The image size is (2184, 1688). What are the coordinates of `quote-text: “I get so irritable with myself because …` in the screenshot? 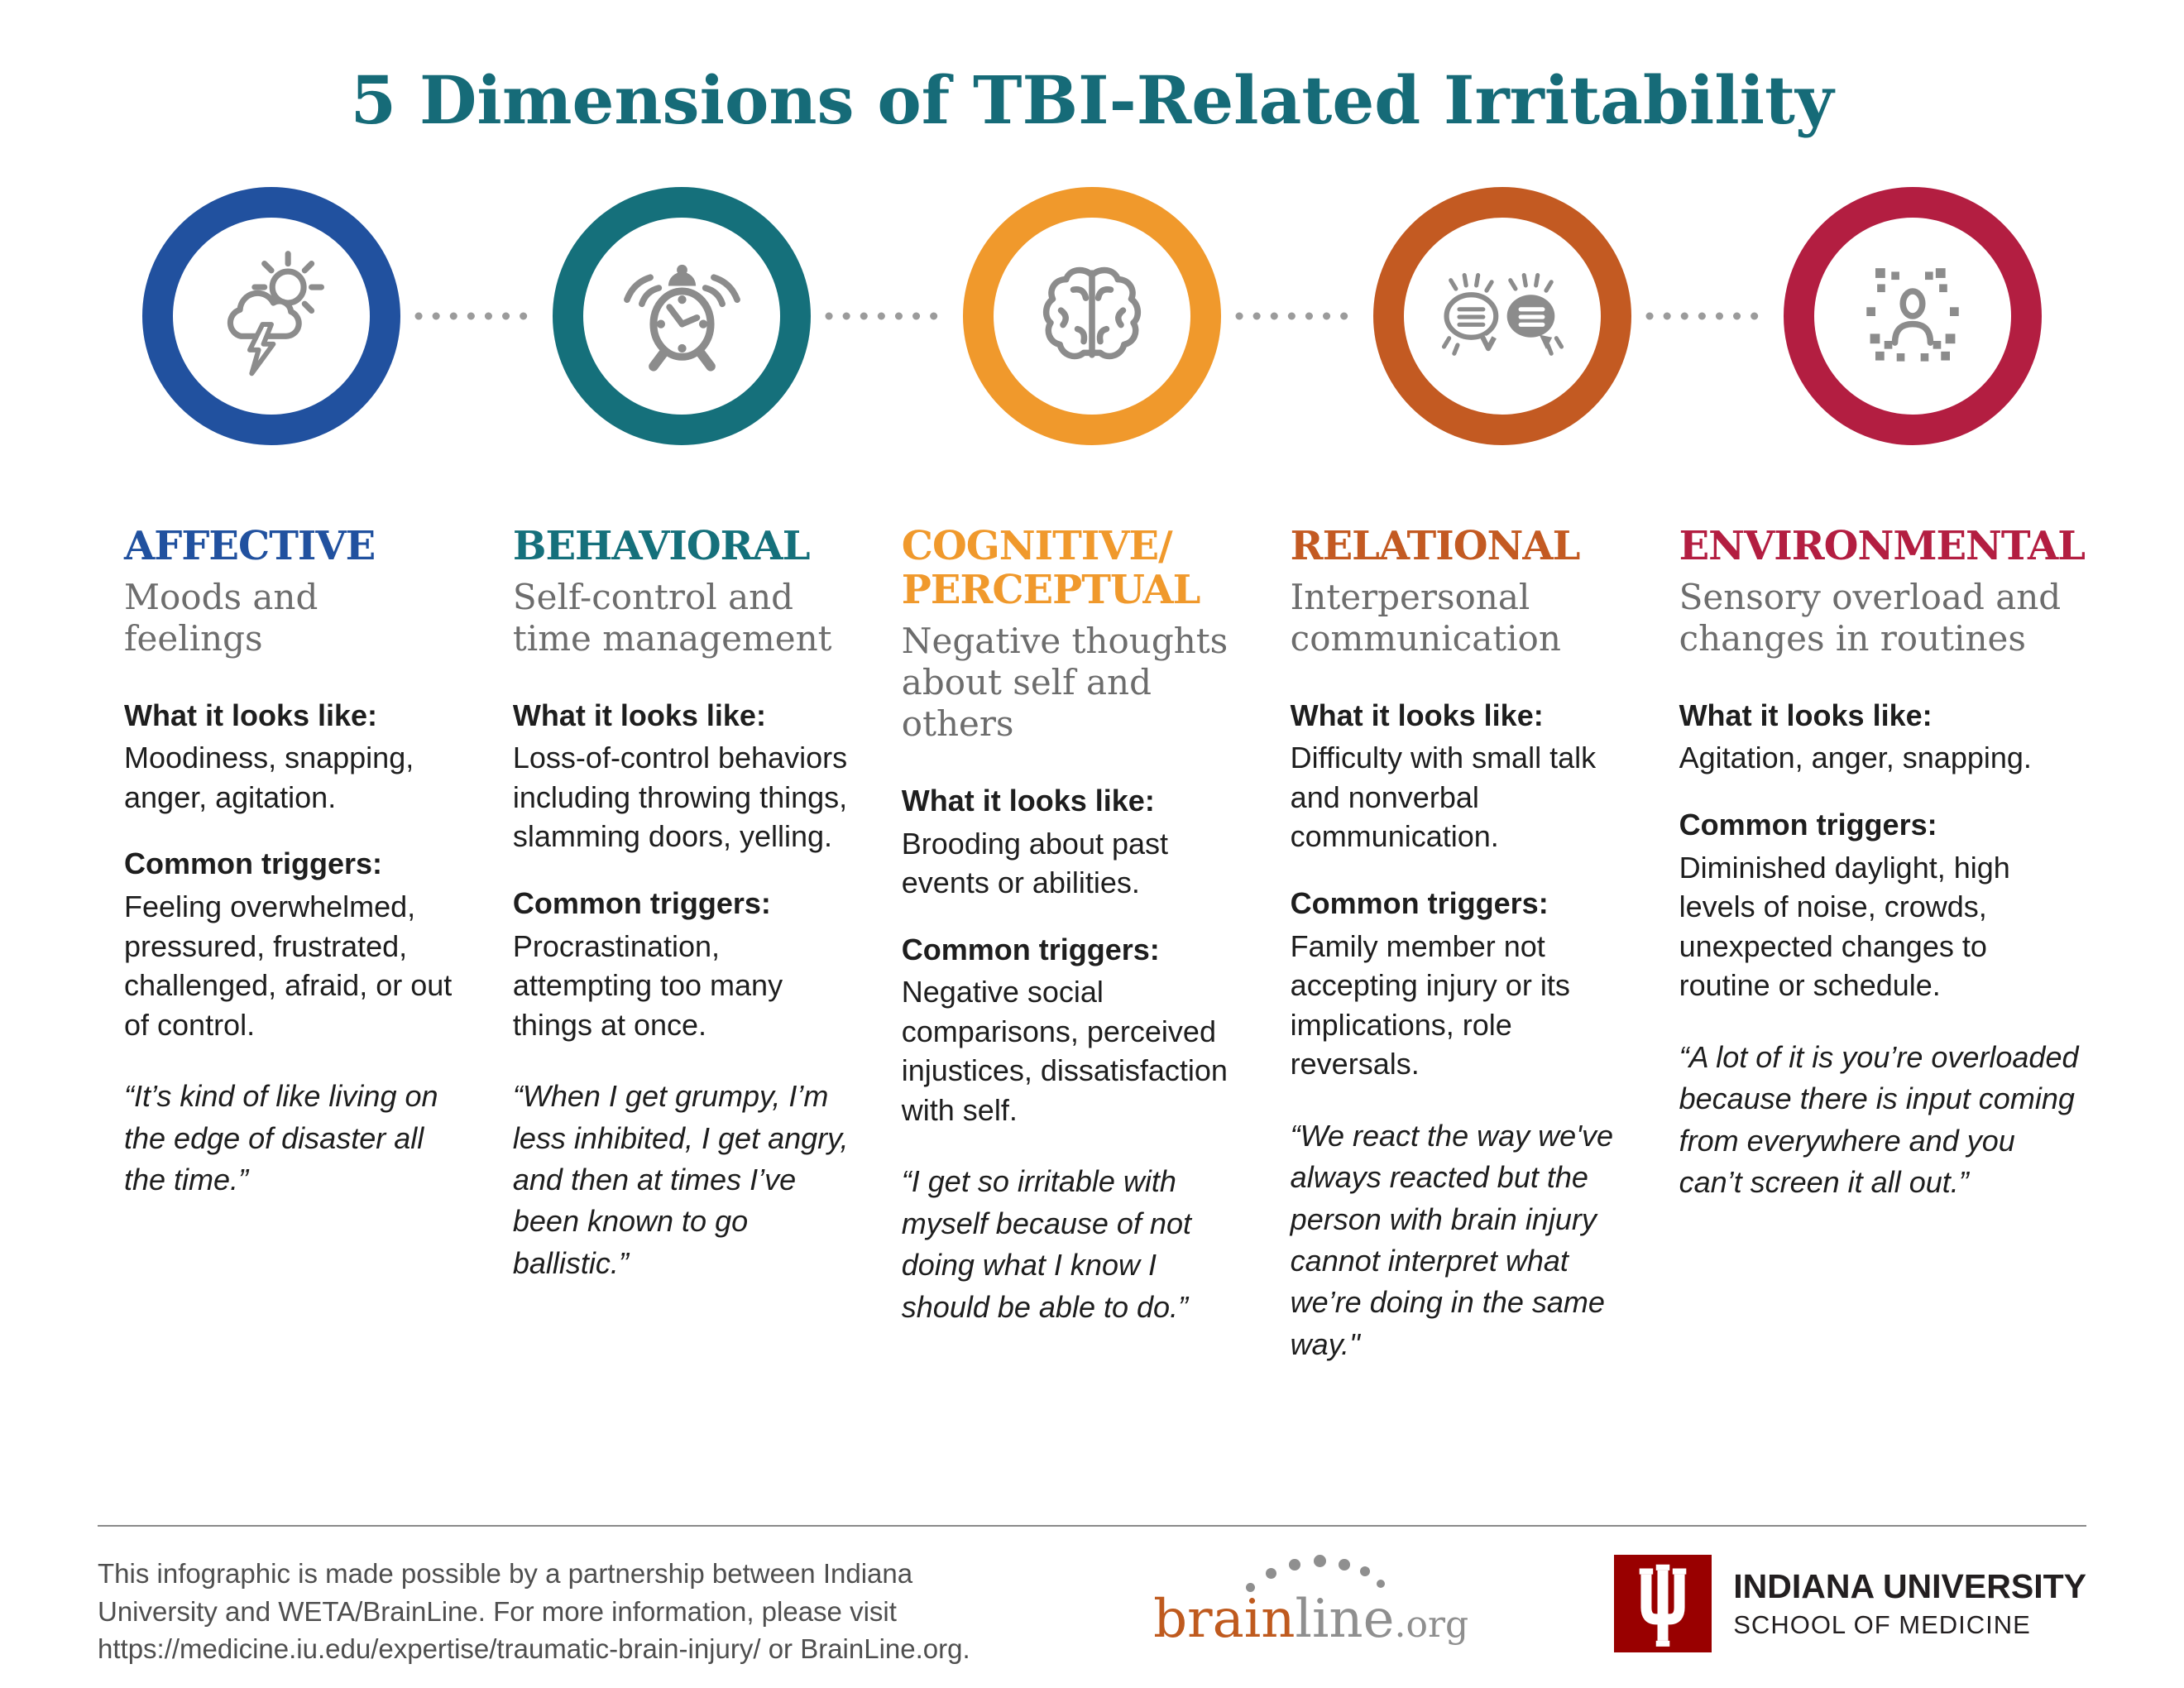 It's located at (1046, 1244).